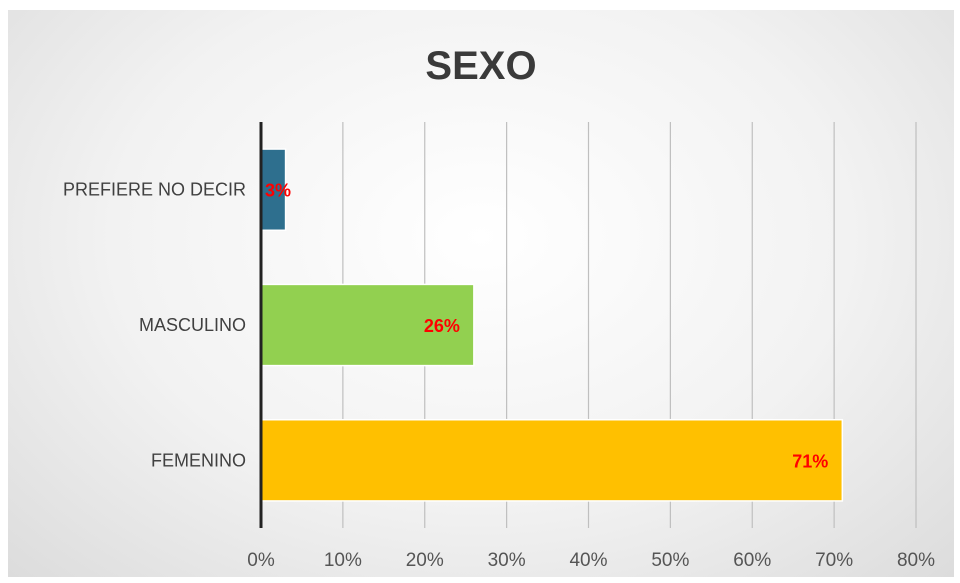 Image resolution: width=960 pixels, height=583 pixels. I want to click on x-tick-label: 70%, so click(834, 560).